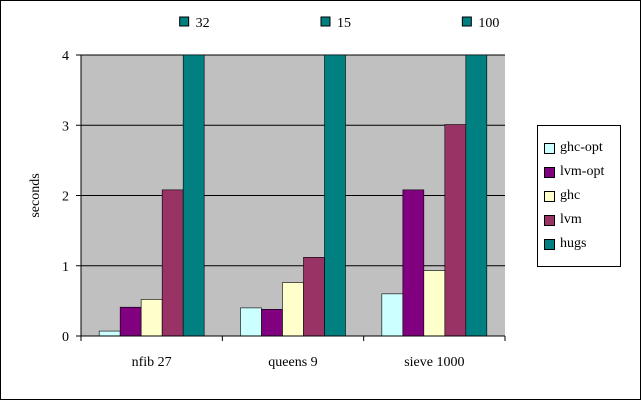 The image size is (641, 400). What do you see at coordinates (582, 171) in the screenshot?
I see `legend-label: lvm-opt` at bounding box center [582, 171].